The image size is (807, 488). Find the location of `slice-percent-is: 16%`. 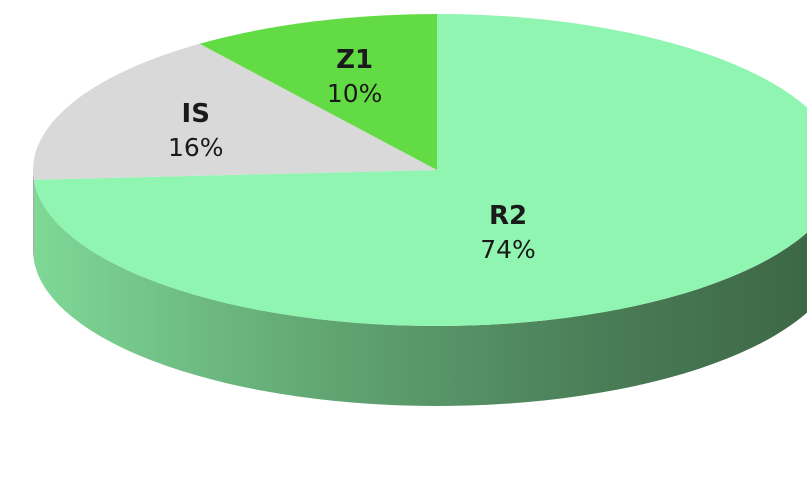

slice-percent-is: 16% is located at coordinates (196, 147).